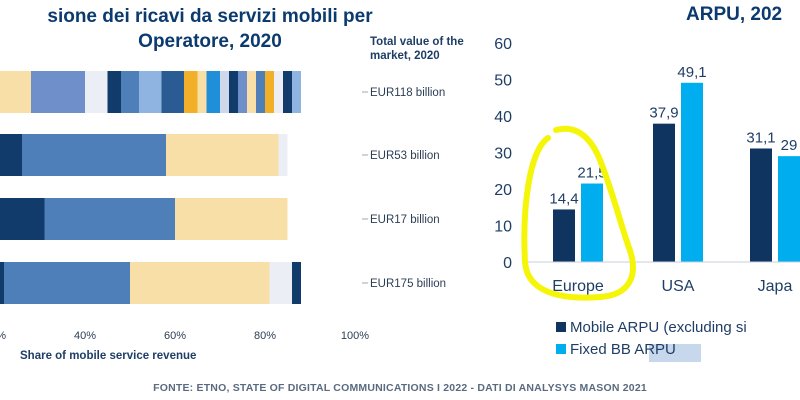  I want to click on arpu-bar-europe-series1, so click(592, 222).